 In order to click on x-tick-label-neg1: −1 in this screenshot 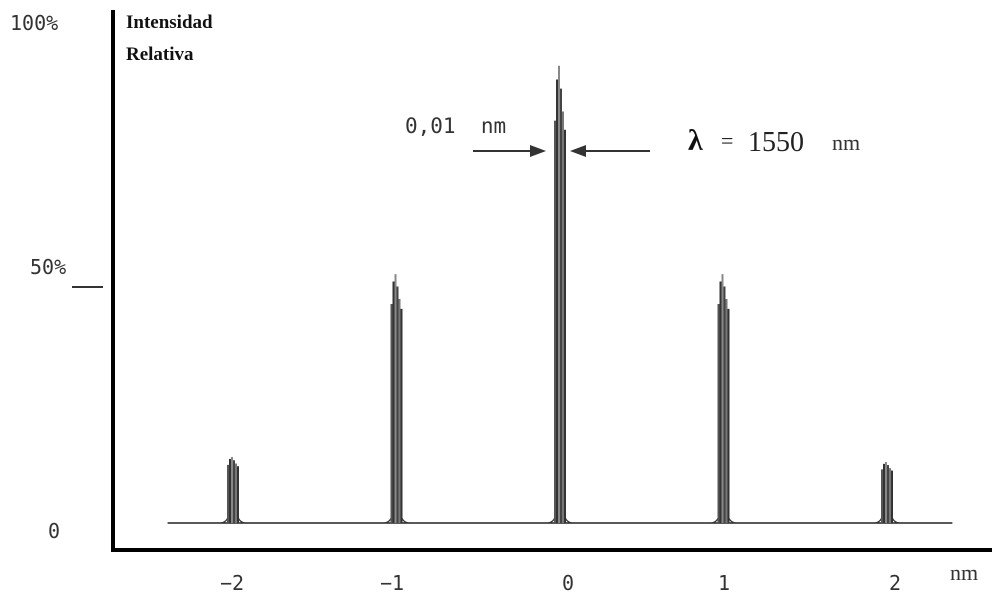, I will do `click(392, 583)`.